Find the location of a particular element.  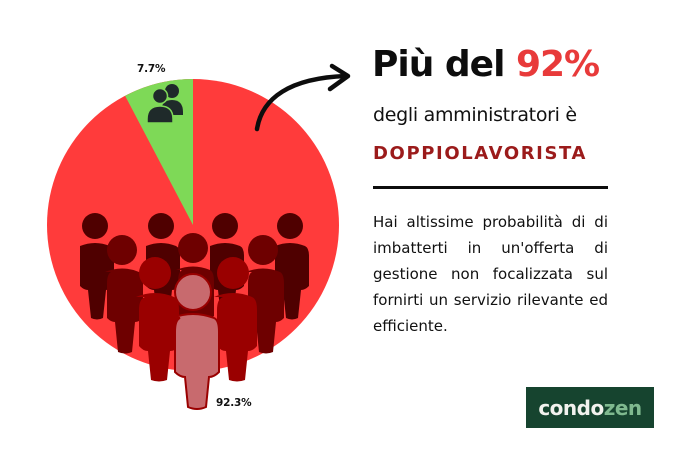

arrow-icon is located at coordinates (302, 97).